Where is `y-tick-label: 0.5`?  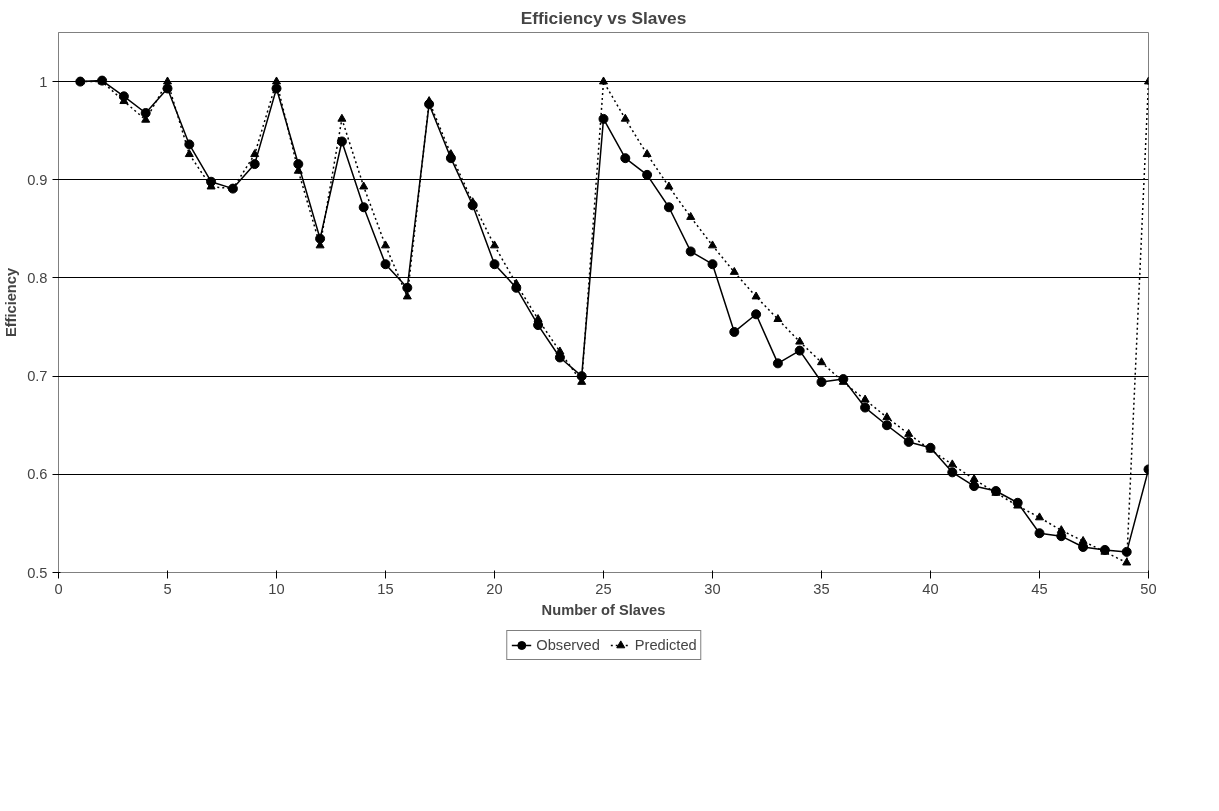 y-tick-label: 0.5 is located at coordinates (37, 572).